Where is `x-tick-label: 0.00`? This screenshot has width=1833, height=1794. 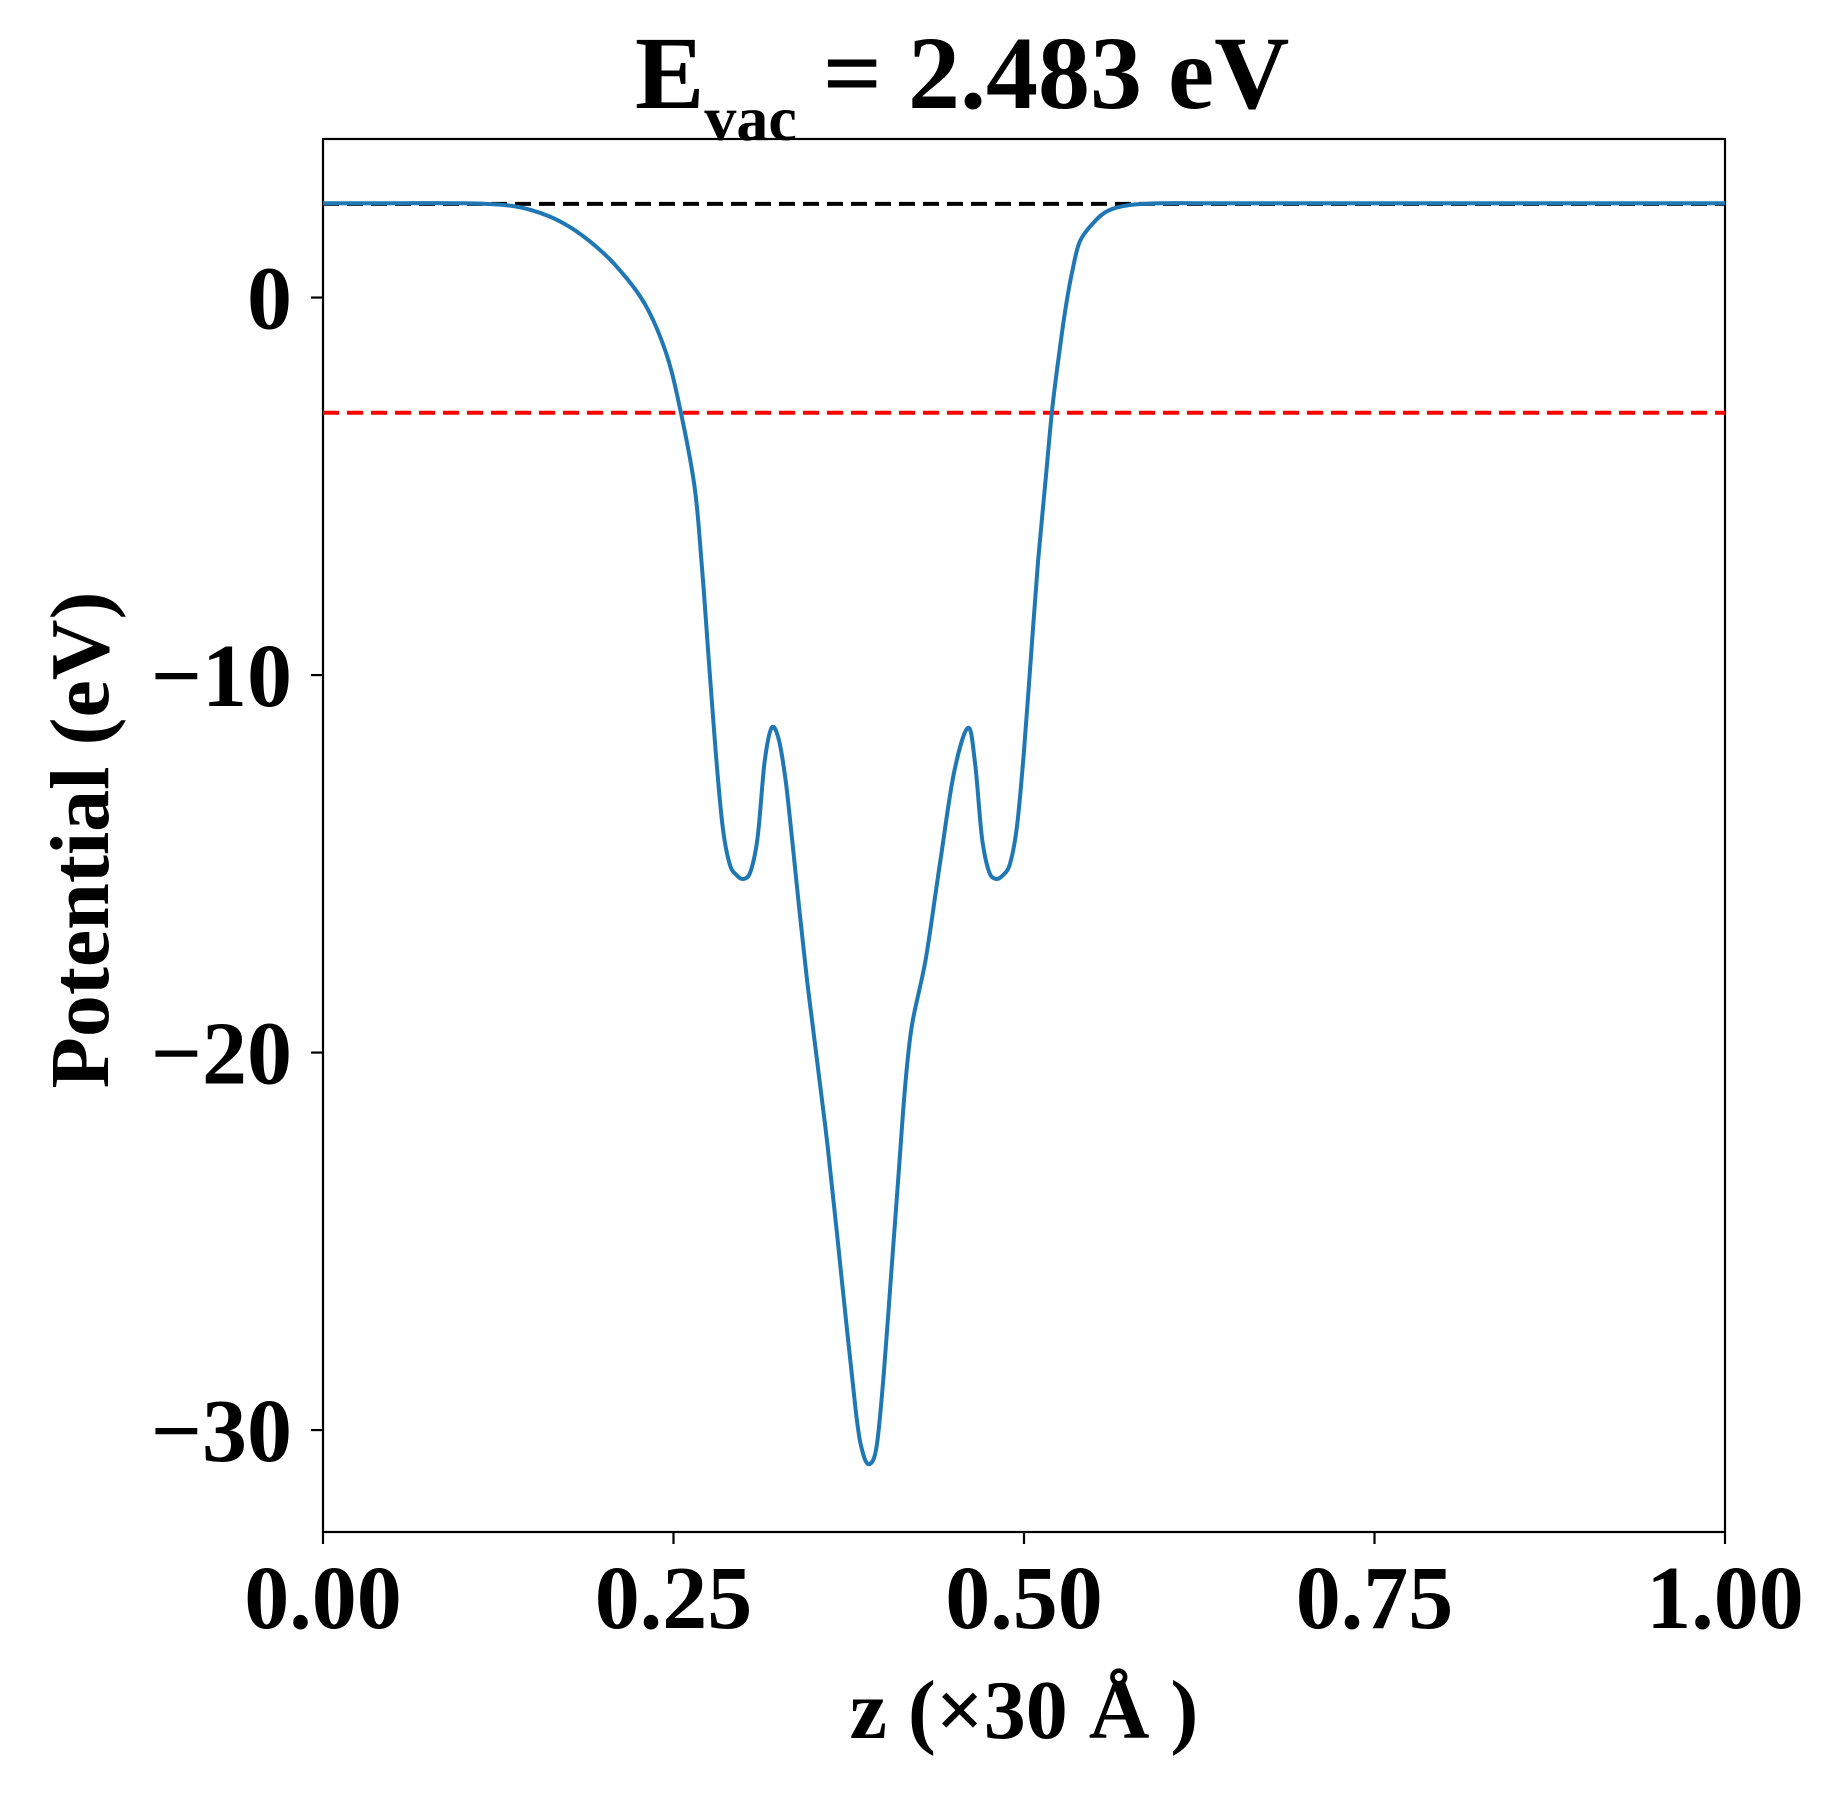
x-tick-label: 0.00 is located at coordinates (323, 1598).